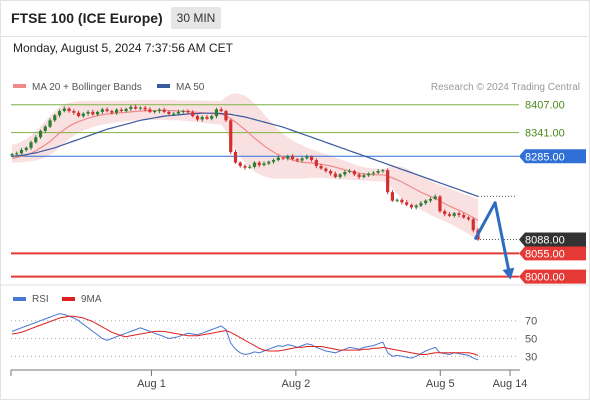 Image resolution: width=590 pixels, height=400 pixels. Describe the element at coordinates (40, 299) in the screenshot. I see `rsi-legend-label-0: RSI` at that location.